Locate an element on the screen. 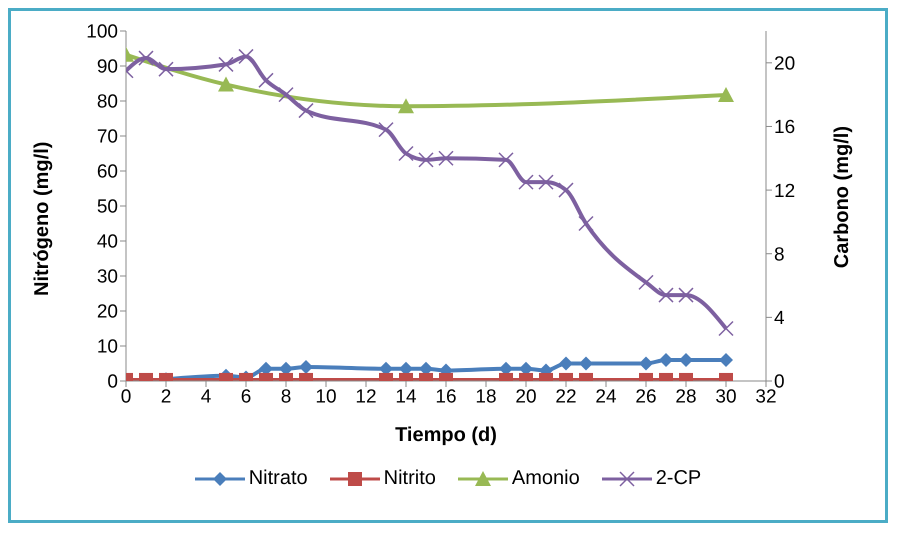 The height and width of the screenshot is (535, 905). x-tick-label: 8 is located at coordinates (286, 397).